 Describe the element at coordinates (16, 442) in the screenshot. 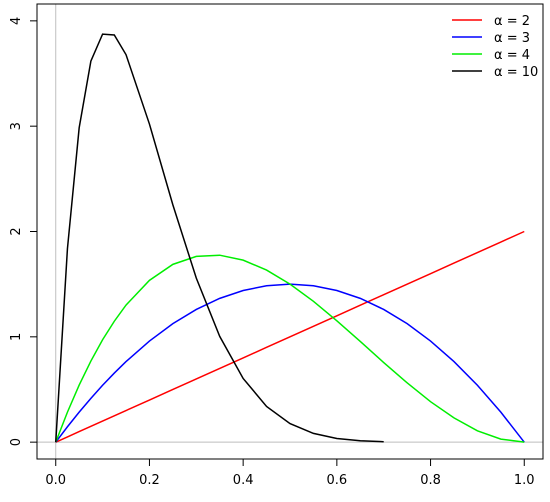

I see `y-tick-label: 0` at that location.